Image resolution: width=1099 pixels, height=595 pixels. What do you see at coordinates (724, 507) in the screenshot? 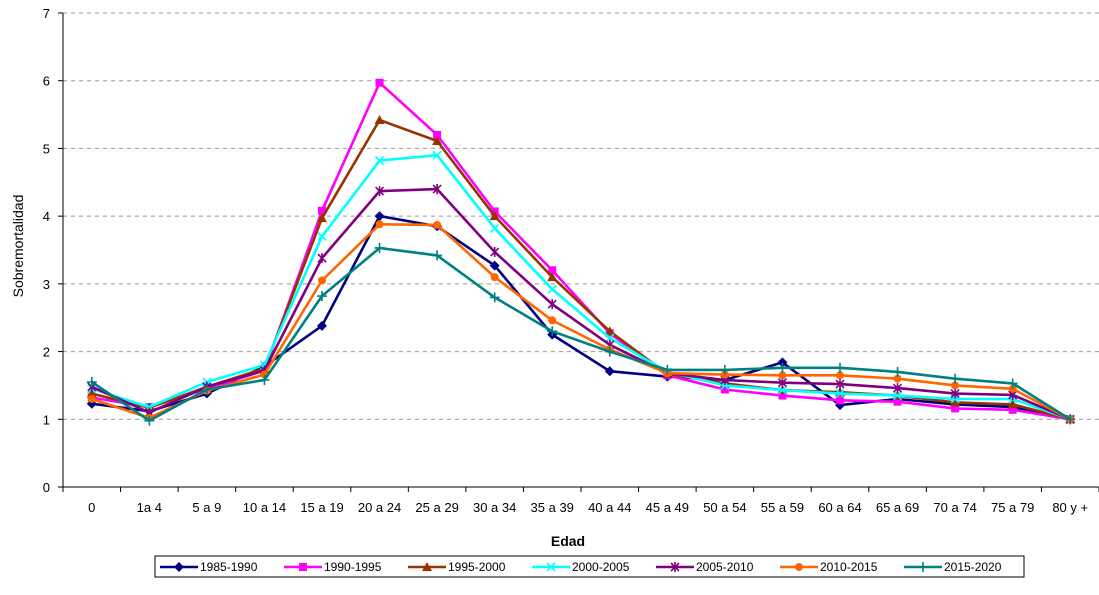
I see `x-tick-label: 50 a 54` at bounding box center [724, 507].